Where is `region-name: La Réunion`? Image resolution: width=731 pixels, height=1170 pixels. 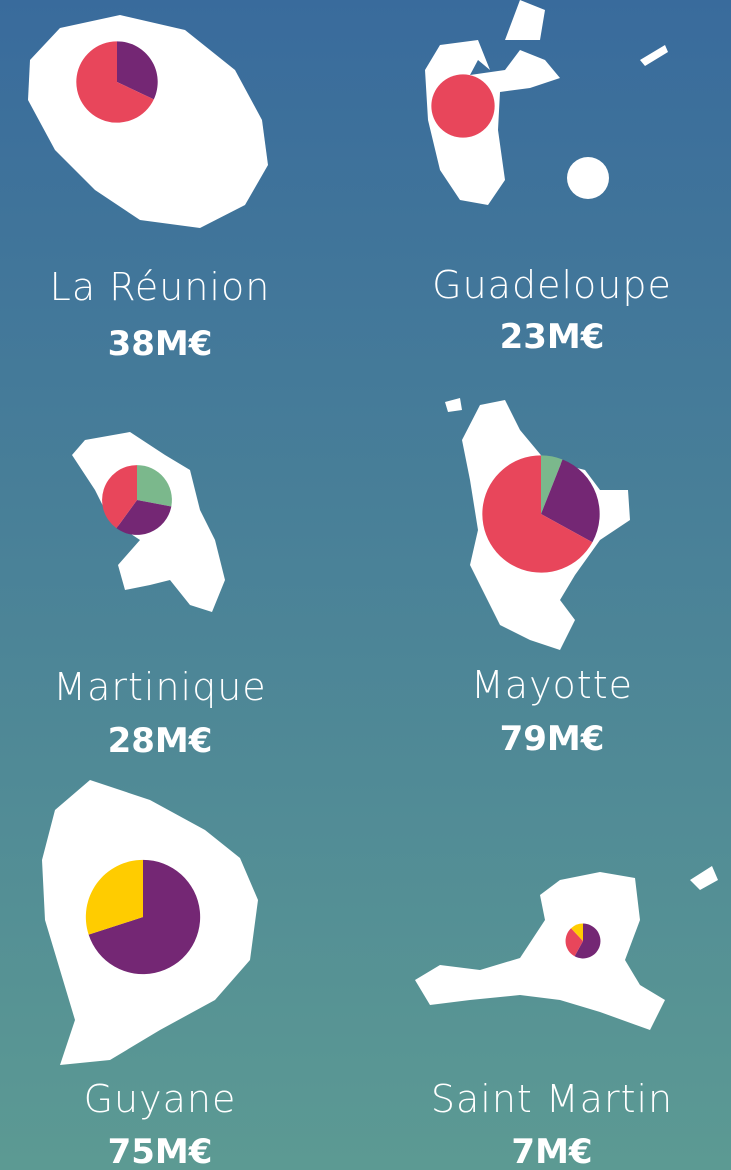 region-name: La Réunion is located at coordinates (160, 287).